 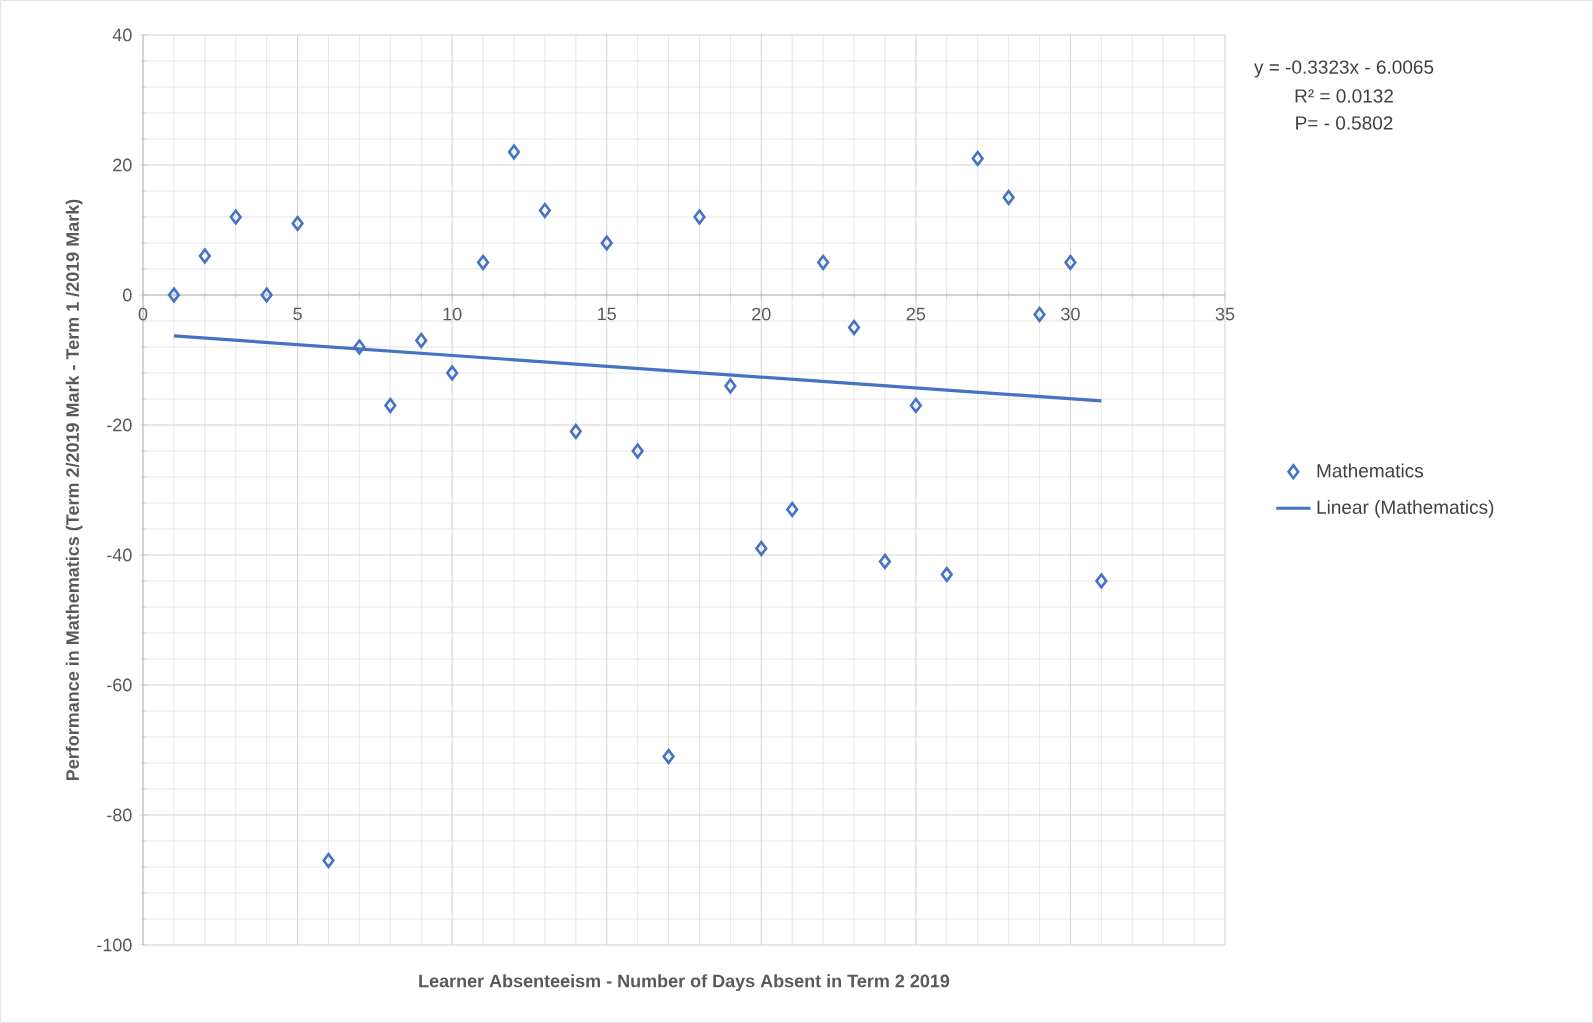 I want to click on text: R² = 0.0132, so click(x=1344, y=96).